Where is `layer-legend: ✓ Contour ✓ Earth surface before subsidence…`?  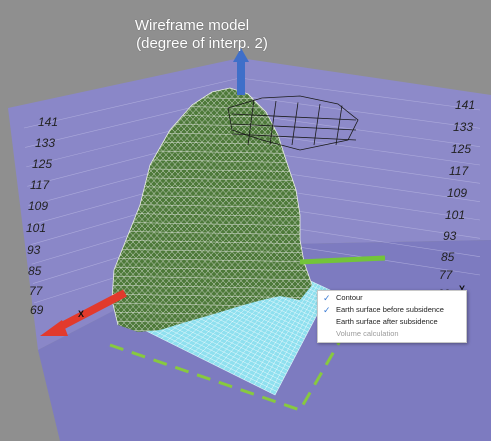 layer-legend: ✓ Contour ✓ Earth surface before subsidence… is located at coordinates (392, 316).